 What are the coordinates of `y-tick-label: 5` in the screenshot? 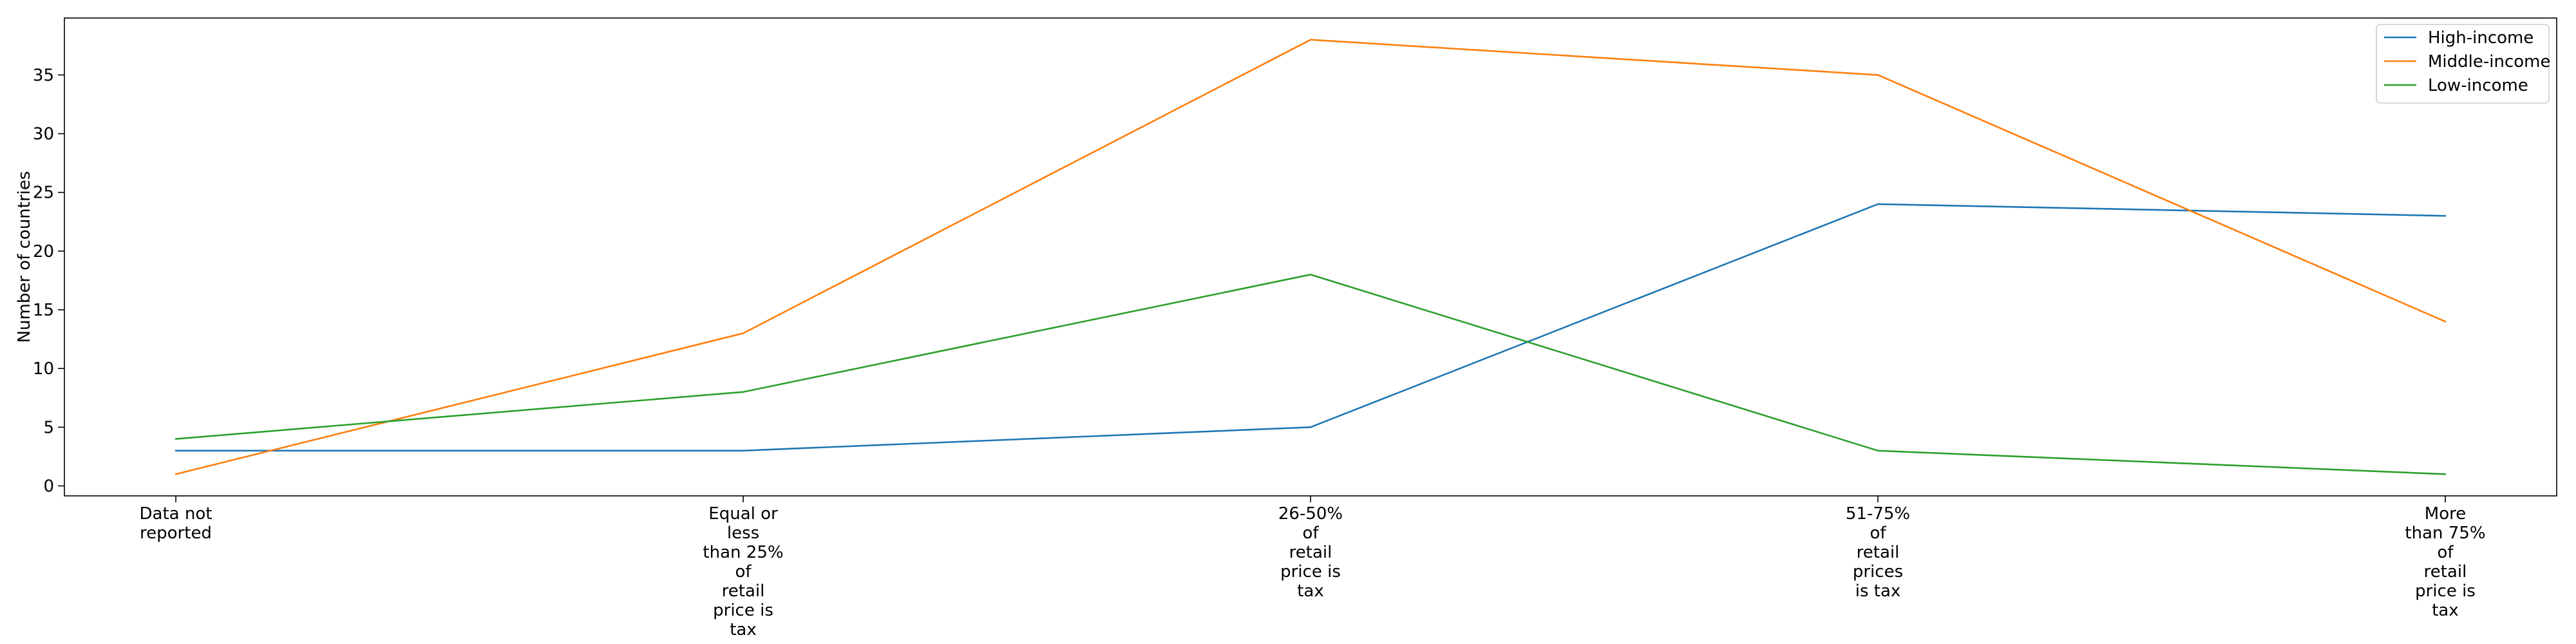 It's located at (48, 428).